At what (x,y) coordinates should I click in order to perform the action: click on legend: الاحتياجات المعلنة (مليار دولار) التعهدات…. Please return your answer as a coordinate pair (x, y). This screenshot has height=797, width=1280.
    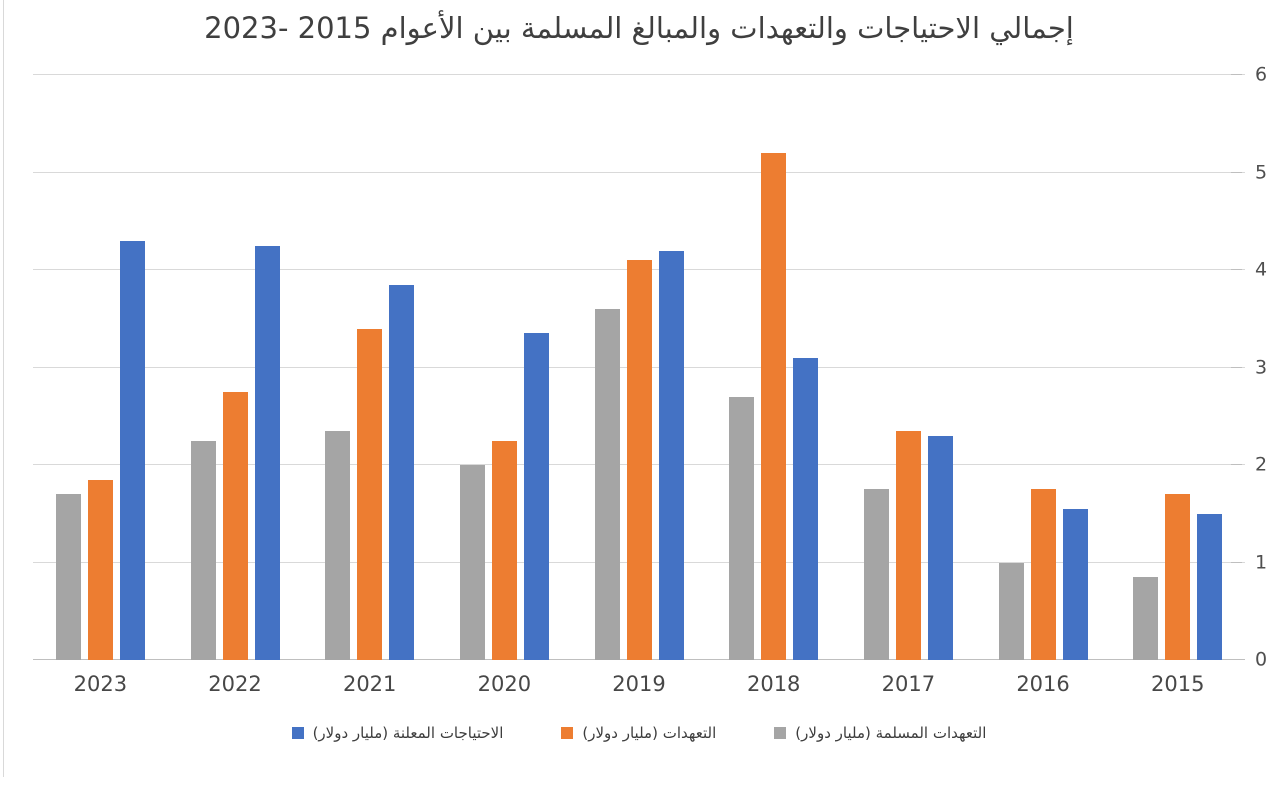
    Looking at the image, I should click on (639, 733).